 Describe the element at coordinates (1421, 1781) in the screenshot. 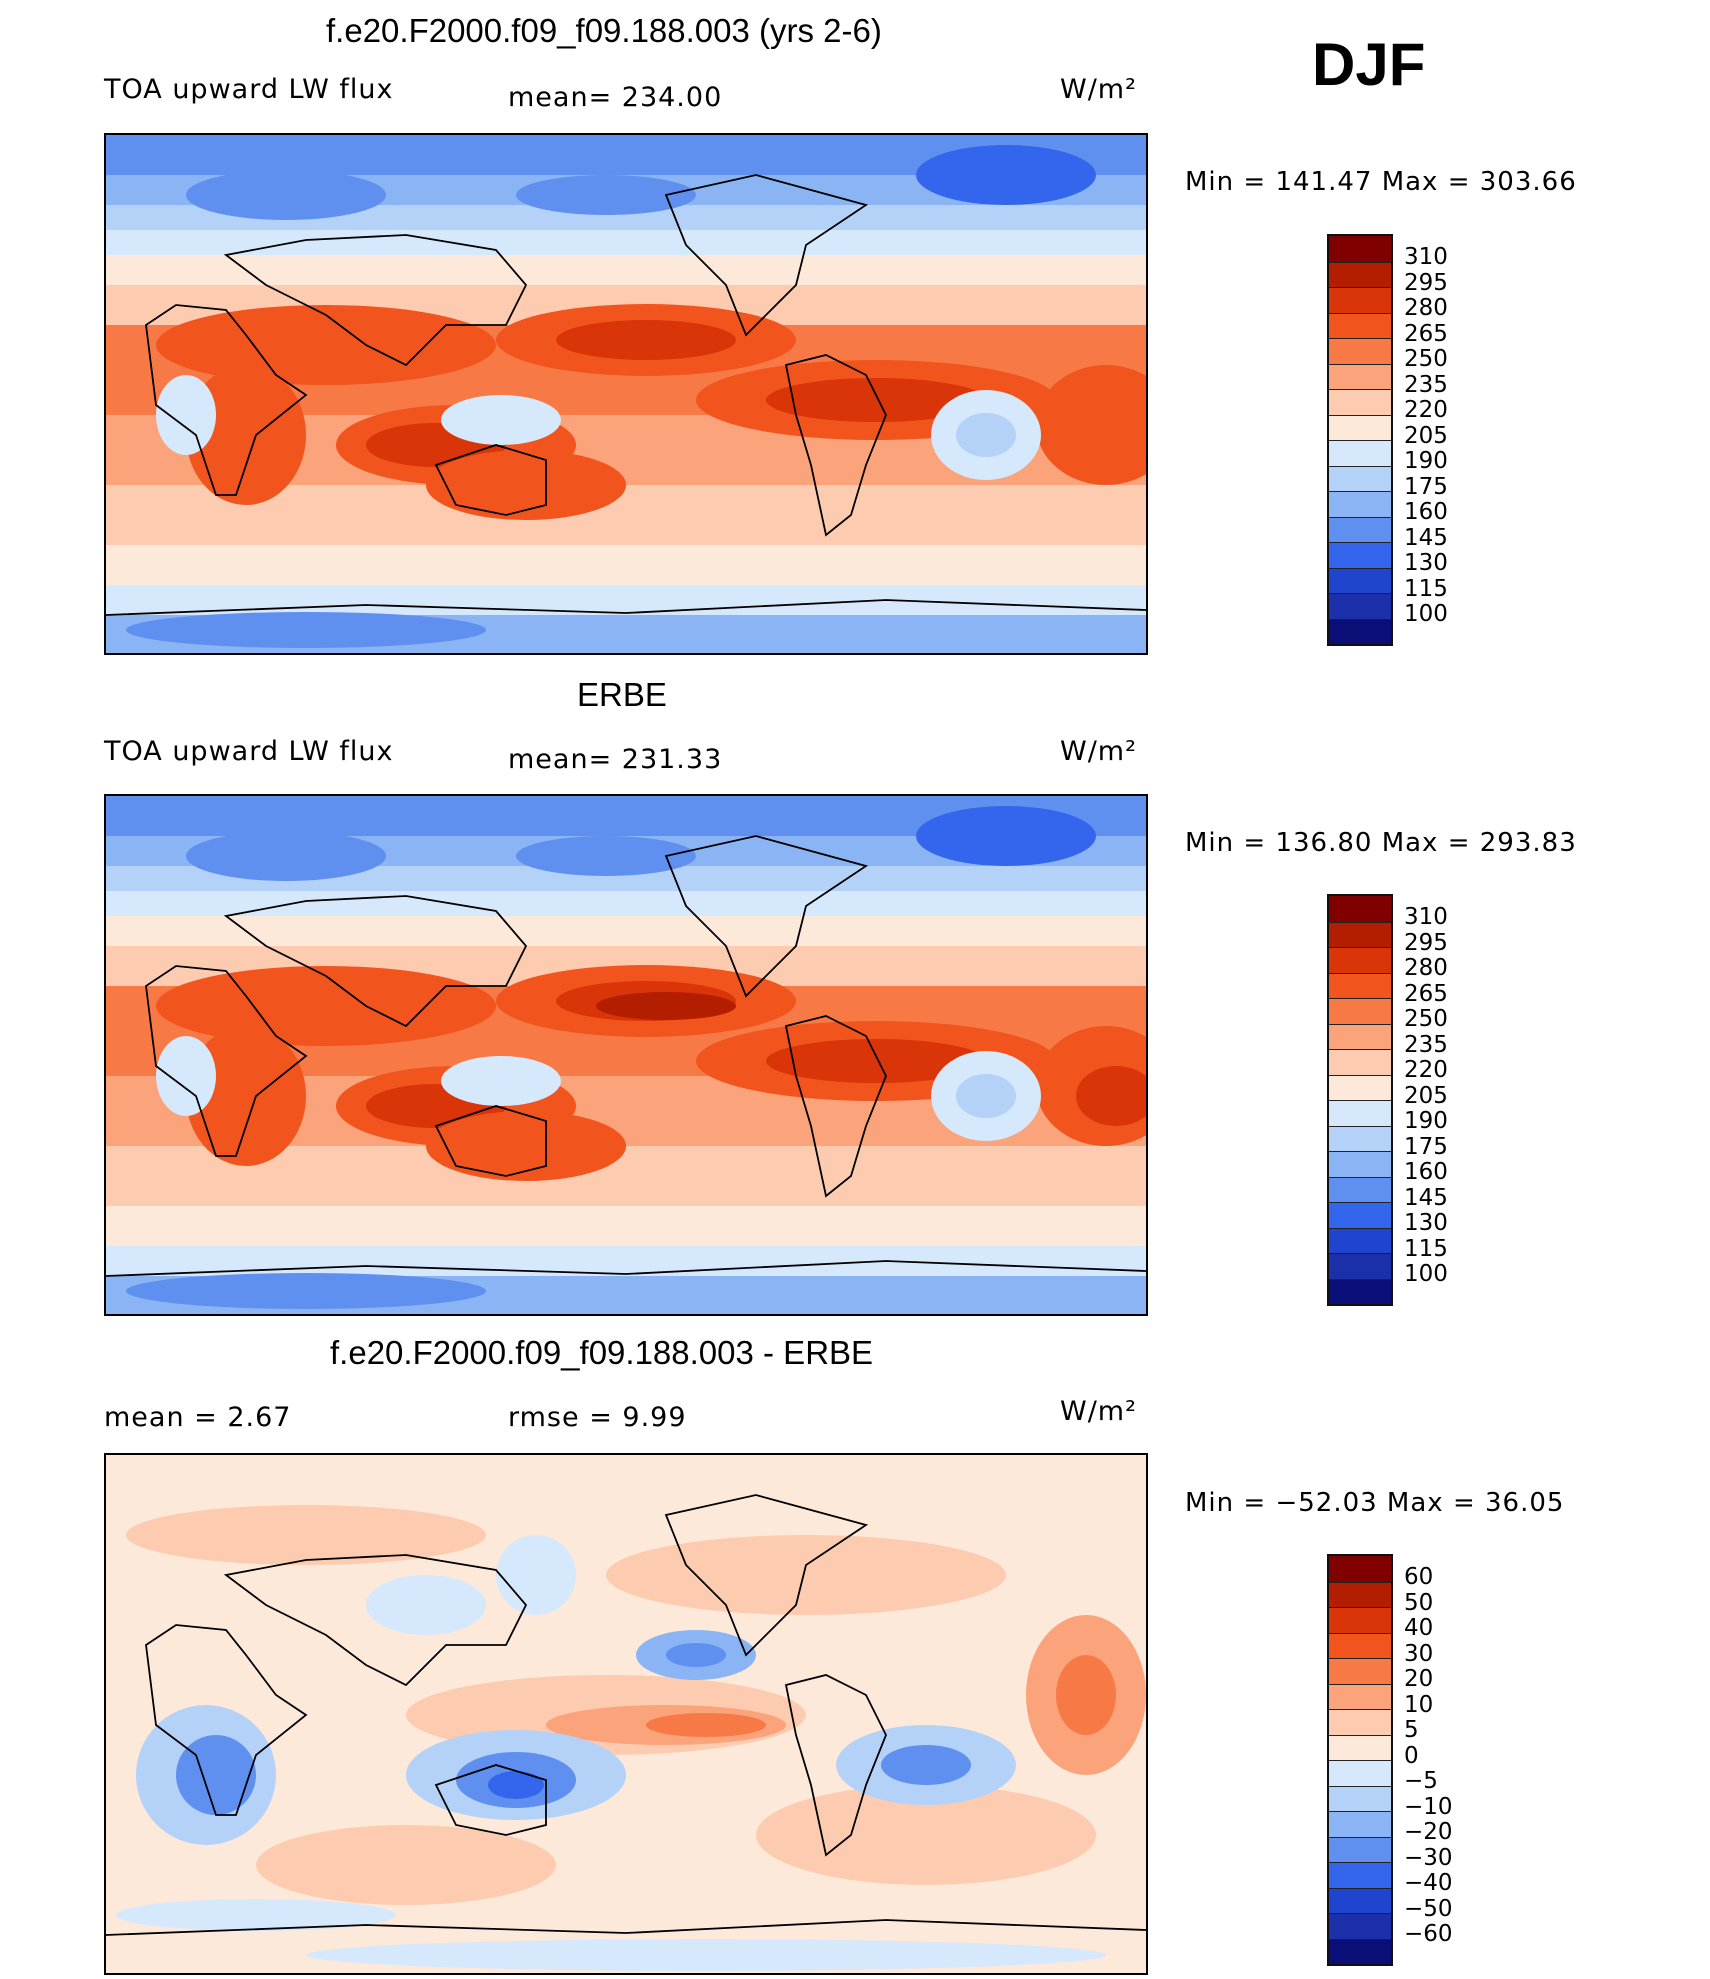

I see `colorbar-tick-label: −5` at that location.